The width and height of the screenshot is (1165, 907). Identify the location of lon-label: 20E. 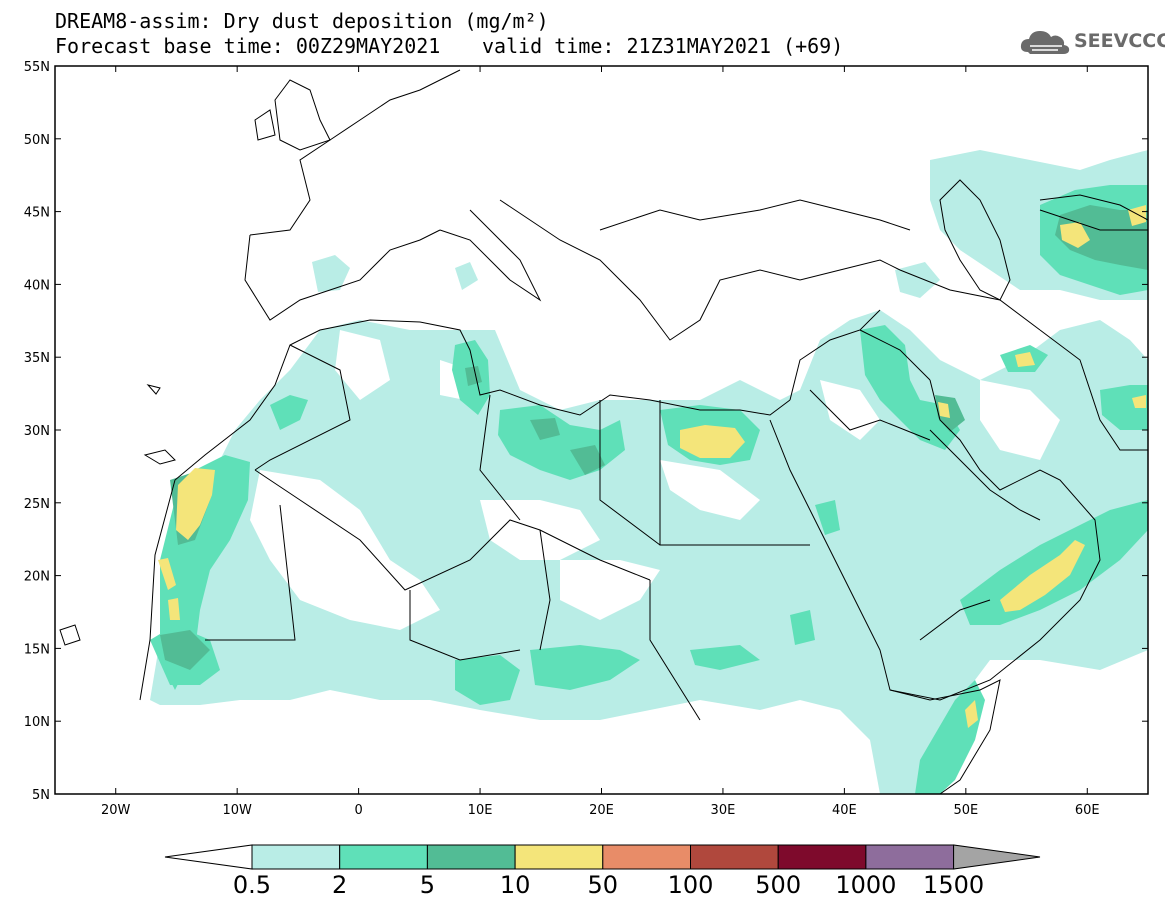
(601, 810).